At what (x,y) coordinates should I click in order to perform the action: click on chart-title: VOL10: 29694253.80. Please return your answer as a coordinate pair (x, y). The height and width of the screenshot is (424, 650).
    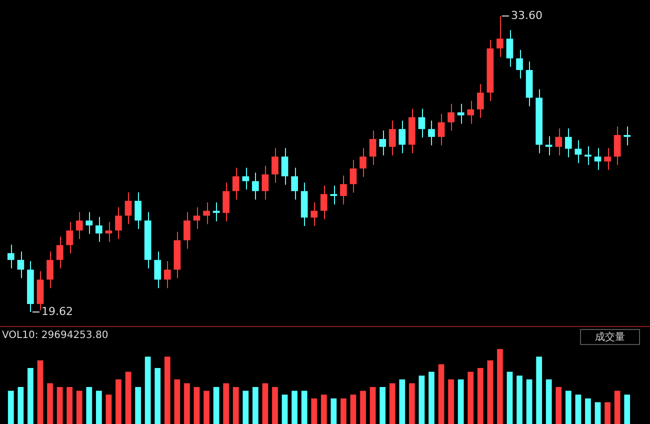
    Looking at the image, I should click on (55, 335).